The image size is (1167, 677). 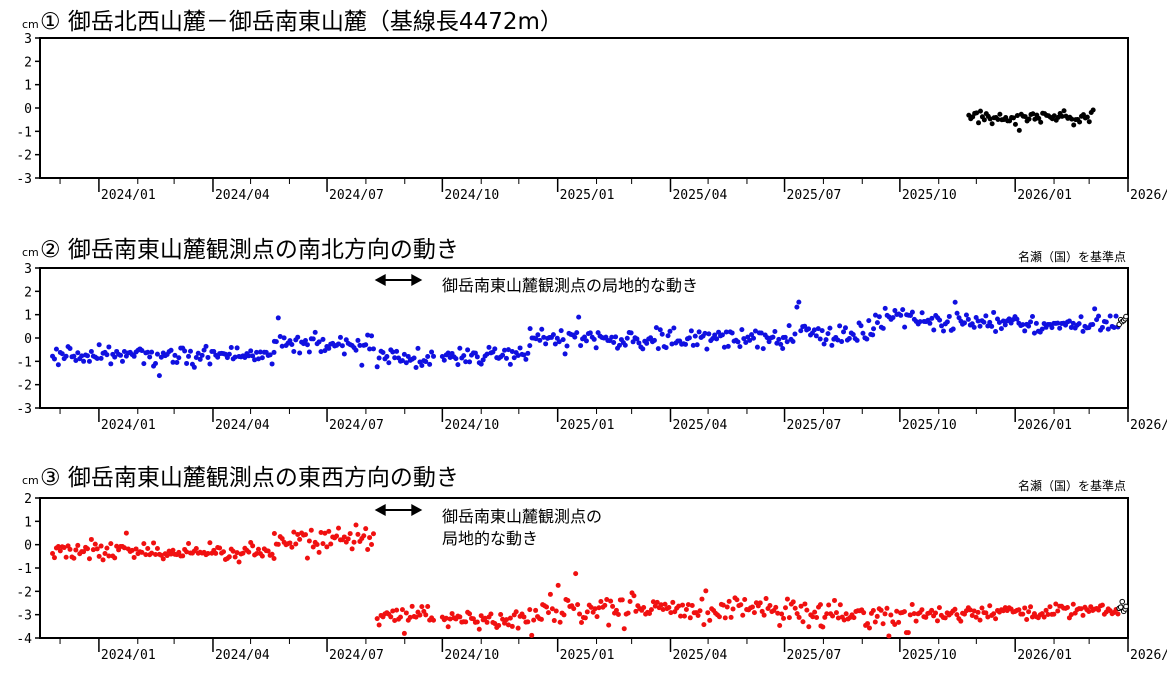 What do you see at coordinates (28, 522) in the screenshot?
I see `y-tick-label: 1` at bounding box center [28, 522].